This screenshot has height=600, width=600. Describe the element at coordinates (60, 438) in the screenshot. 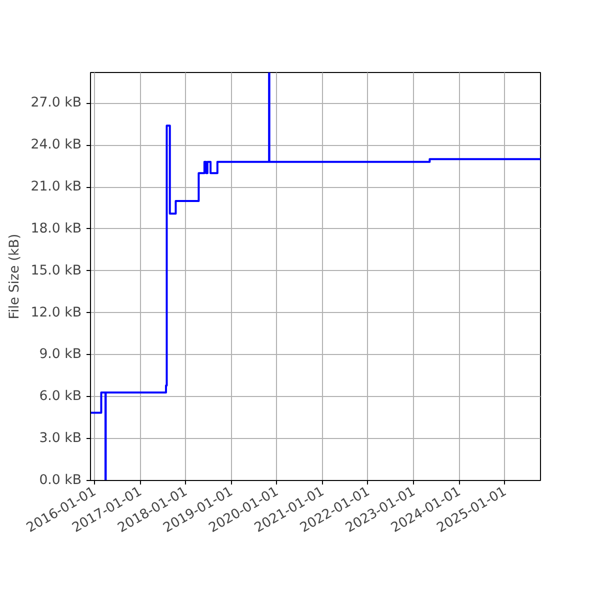

I see `y-tick-label: 3.0 kB` at that location.